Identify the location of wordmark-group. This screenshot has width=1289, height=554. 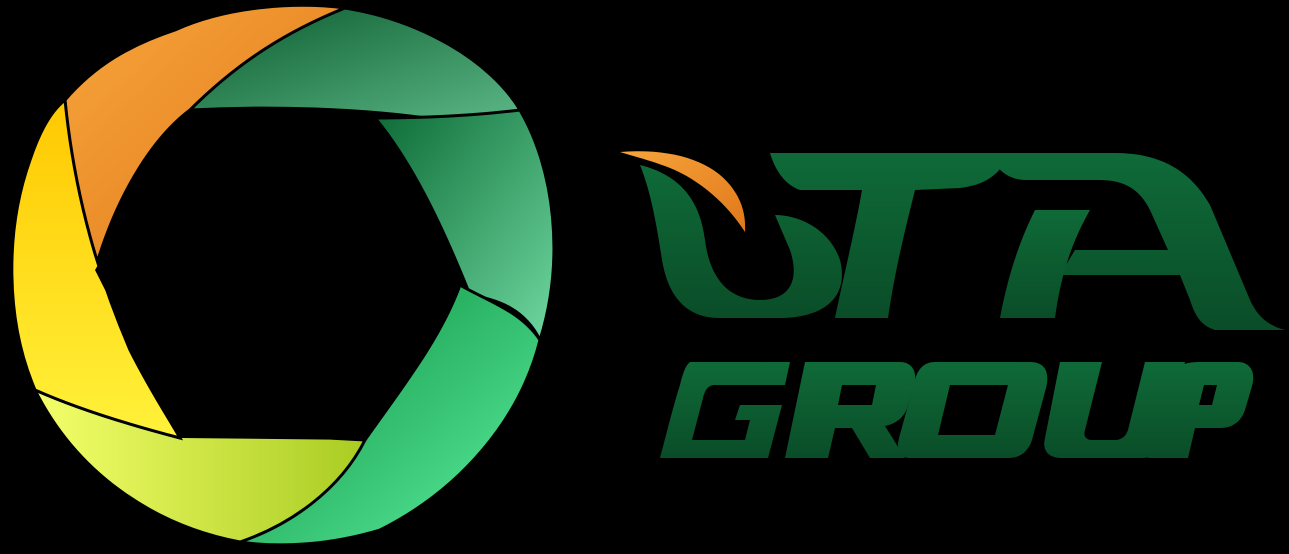
(957, 410).